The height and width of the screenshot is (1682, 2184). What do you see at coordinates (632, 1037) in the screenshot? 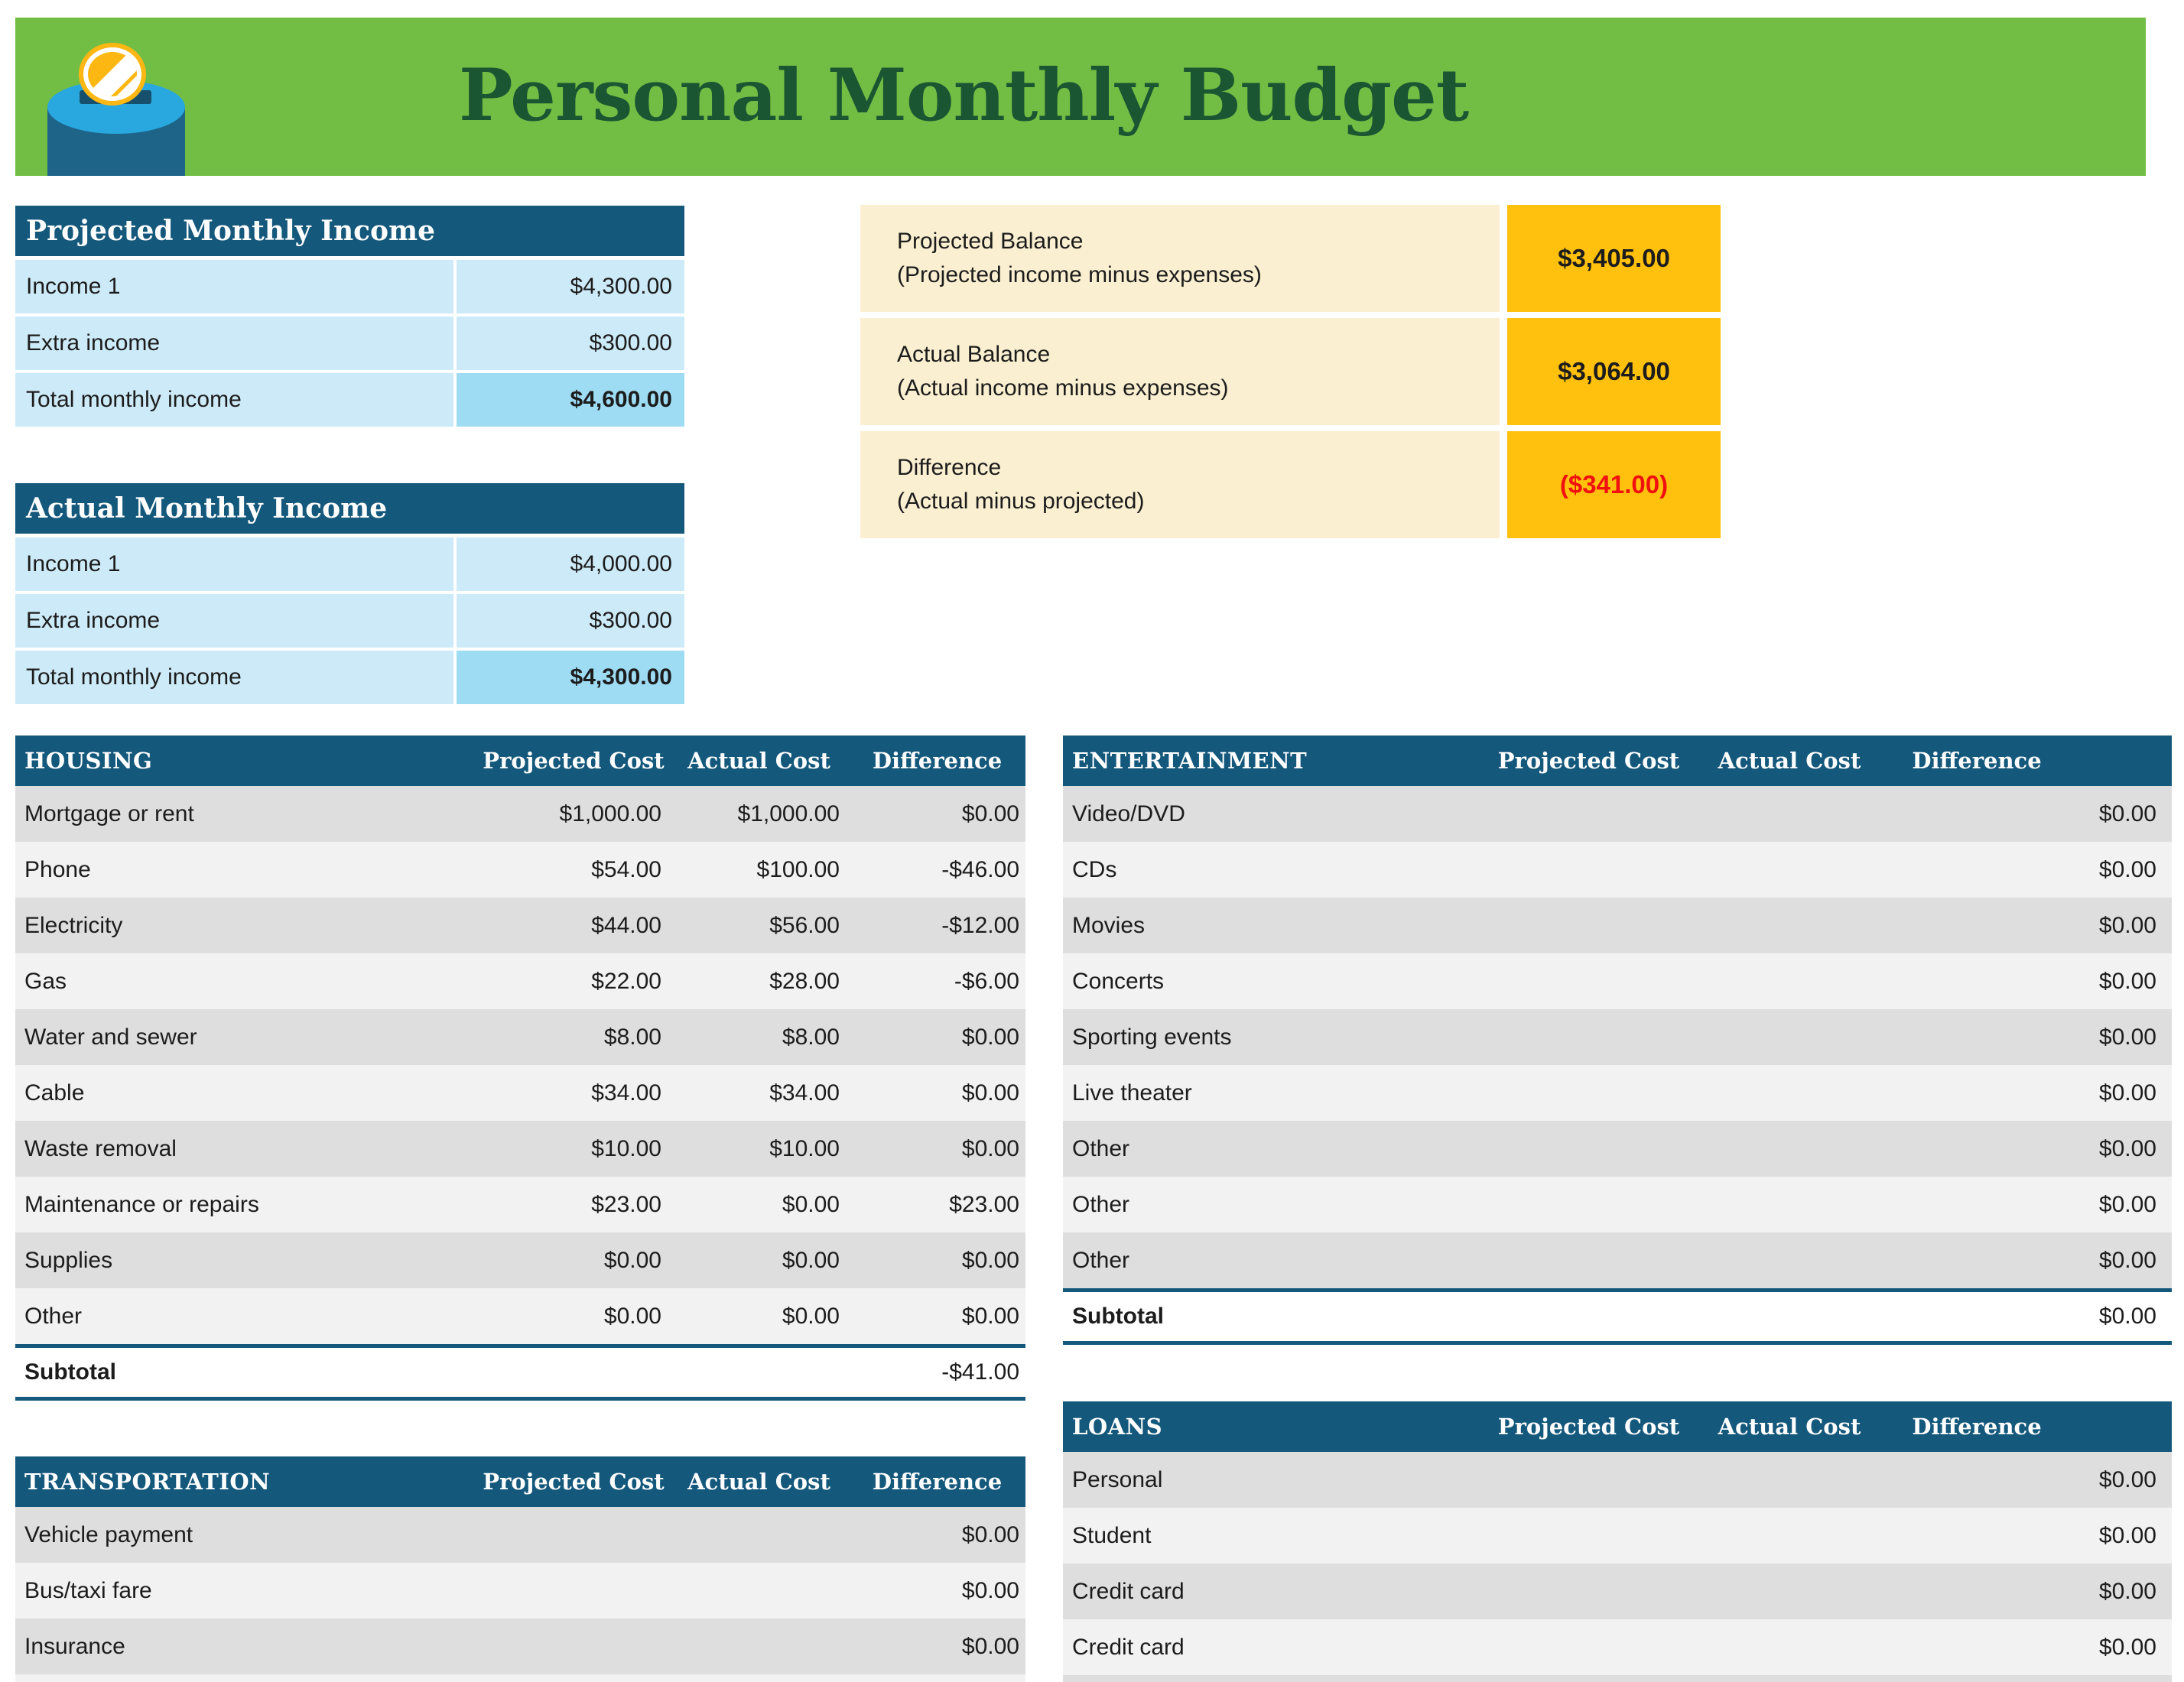
I see `cell-projected-cost: $8.00` at bounding box center [632, 1037].